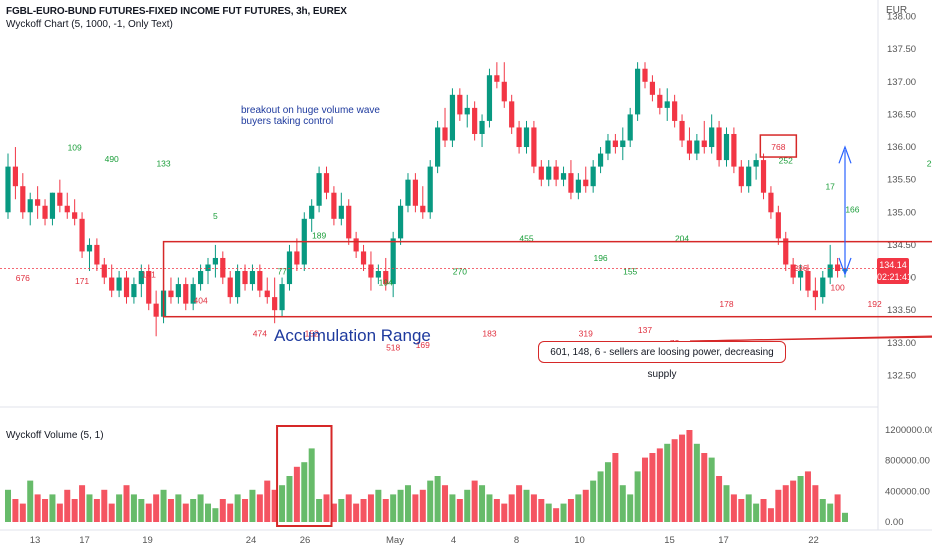 The image size is (932, 550). I want to click on indicator-legend: Wyckoff Chart (5, 1000, -1, Only Text), so click(89, 24).